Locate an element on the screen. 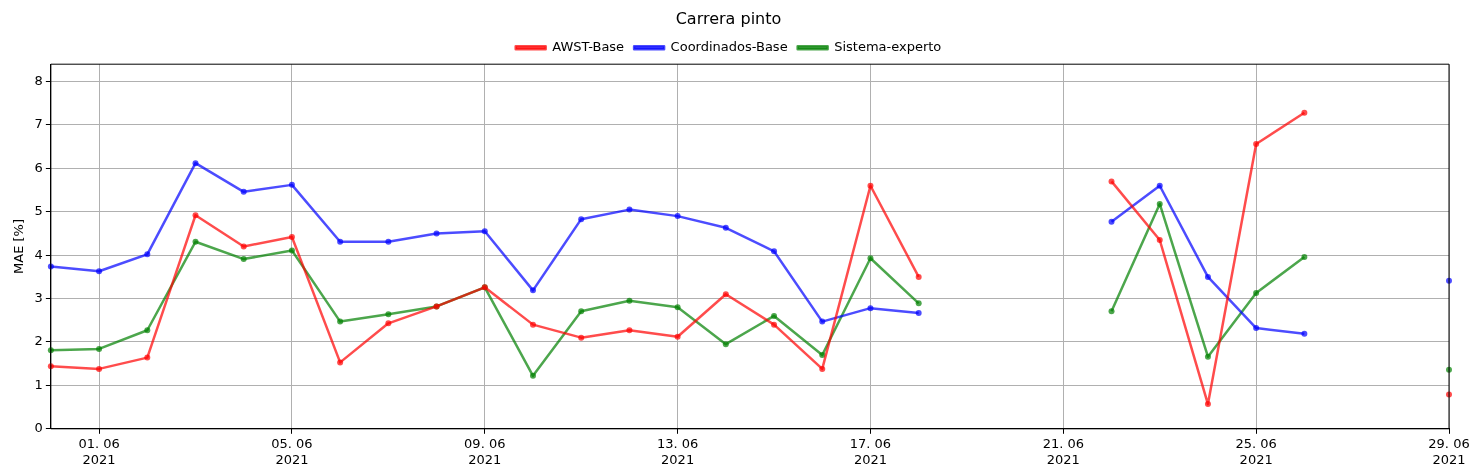  chart-title: Carrera pinto is located at coordinates (728, 18).